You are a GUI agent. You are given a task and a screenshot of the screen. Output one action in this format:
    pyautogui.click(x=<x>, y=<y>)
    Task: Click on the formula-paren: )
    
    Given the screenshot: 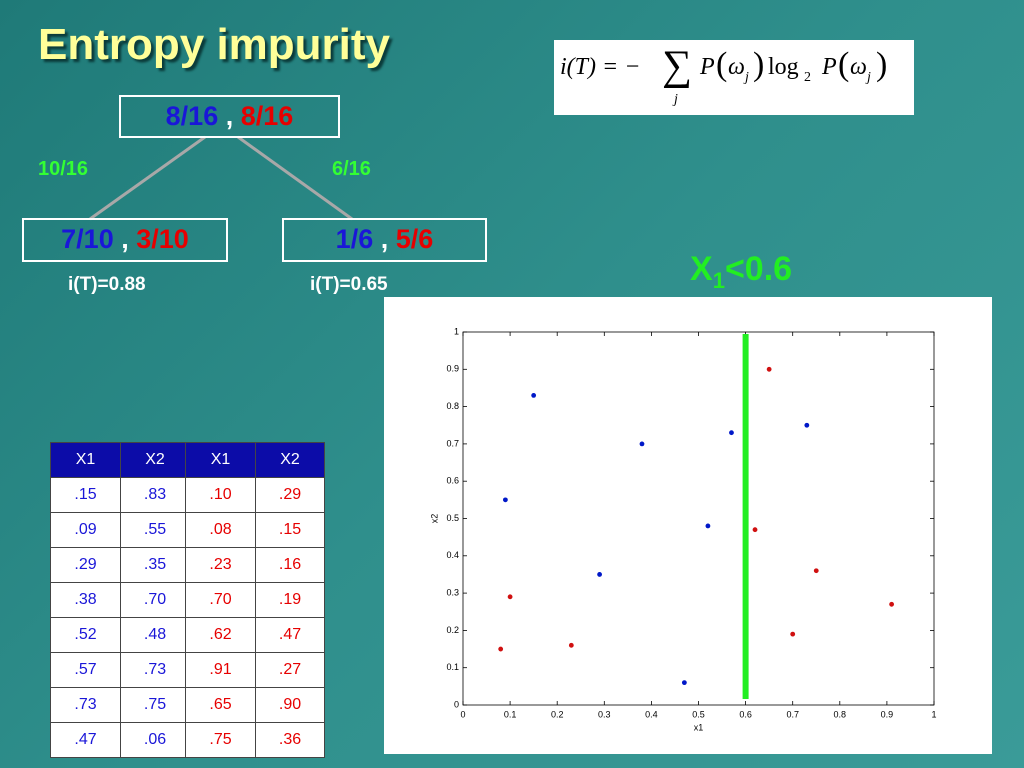 What is the action you would take?
    pyautogui.click(x=882, y=64)
    